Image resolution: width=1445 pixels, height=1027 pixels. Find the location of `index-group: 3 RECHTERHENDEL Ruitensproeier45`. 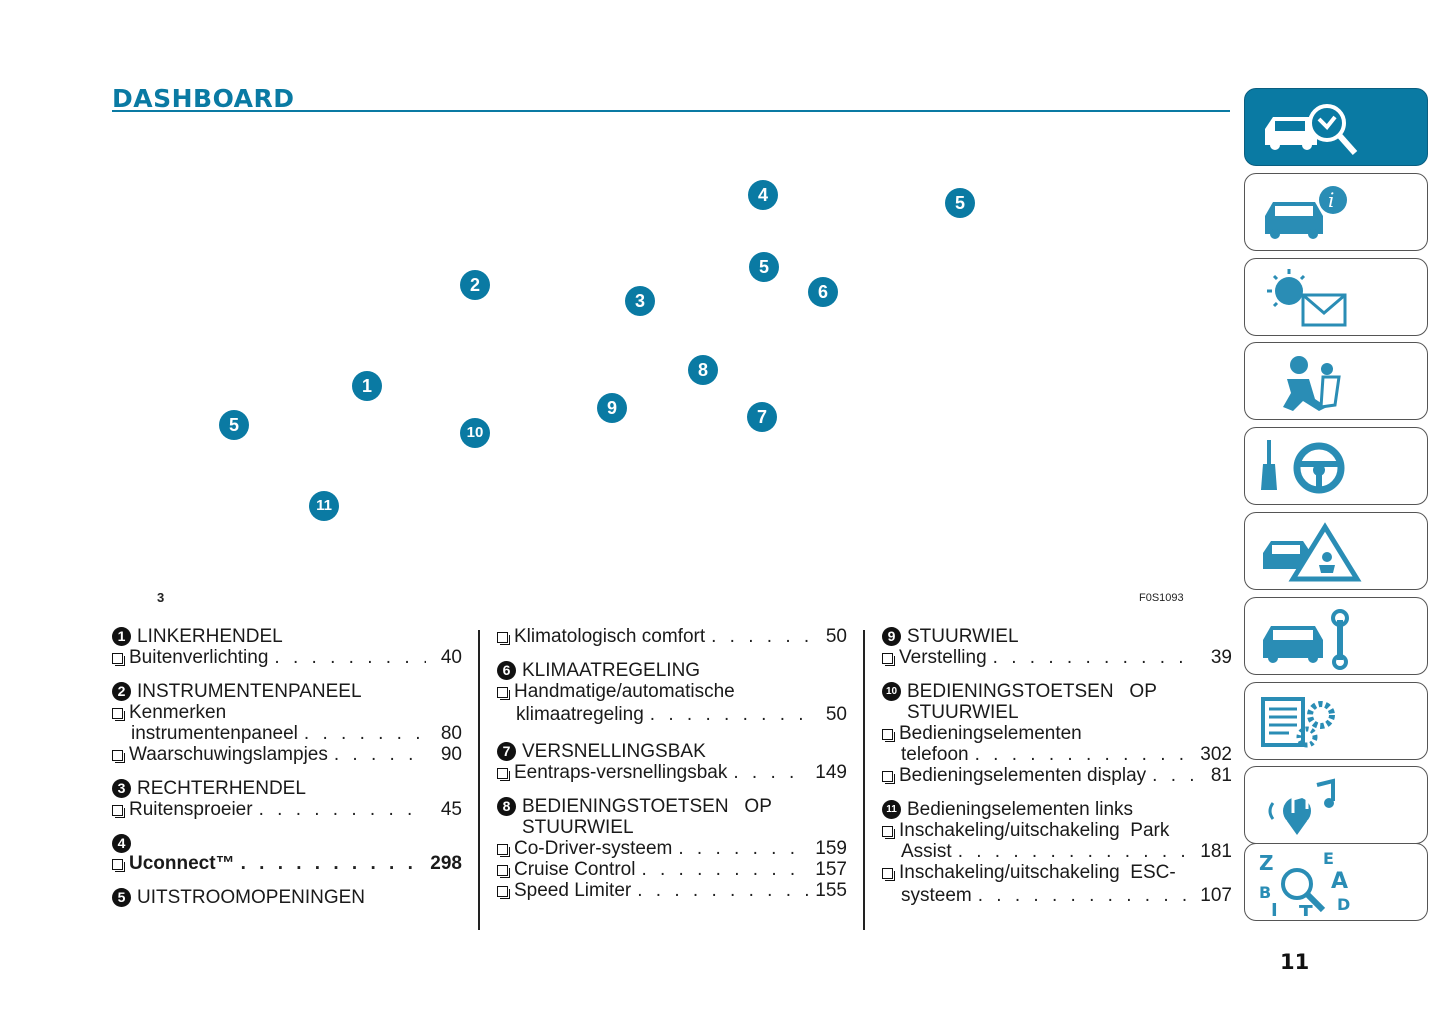

index-group: 3 RECHTERHENDEL Ruitensproeier45 is located at coordinates (287, 799).